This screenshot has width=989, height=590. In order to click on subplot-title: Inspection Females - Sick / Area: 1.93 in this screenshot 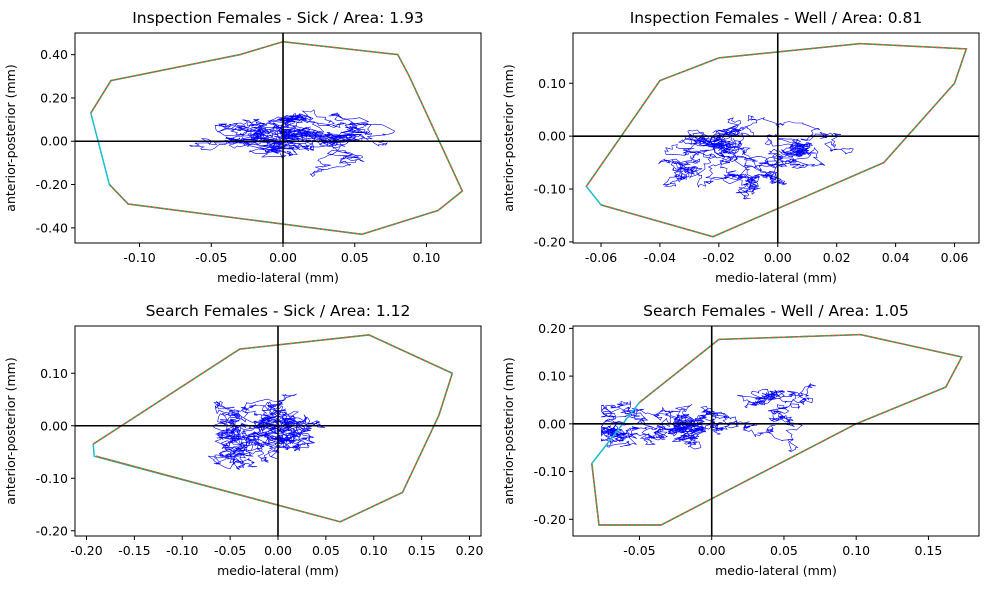, I will do `click(278, 18)`.